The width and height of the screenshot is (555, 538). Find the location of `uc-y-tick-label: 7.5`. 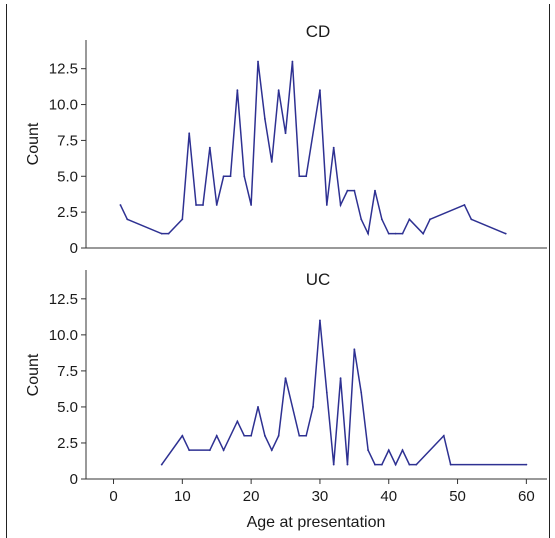

uc-y-tick-label: 7.5 is located at coordinates (67, 371).